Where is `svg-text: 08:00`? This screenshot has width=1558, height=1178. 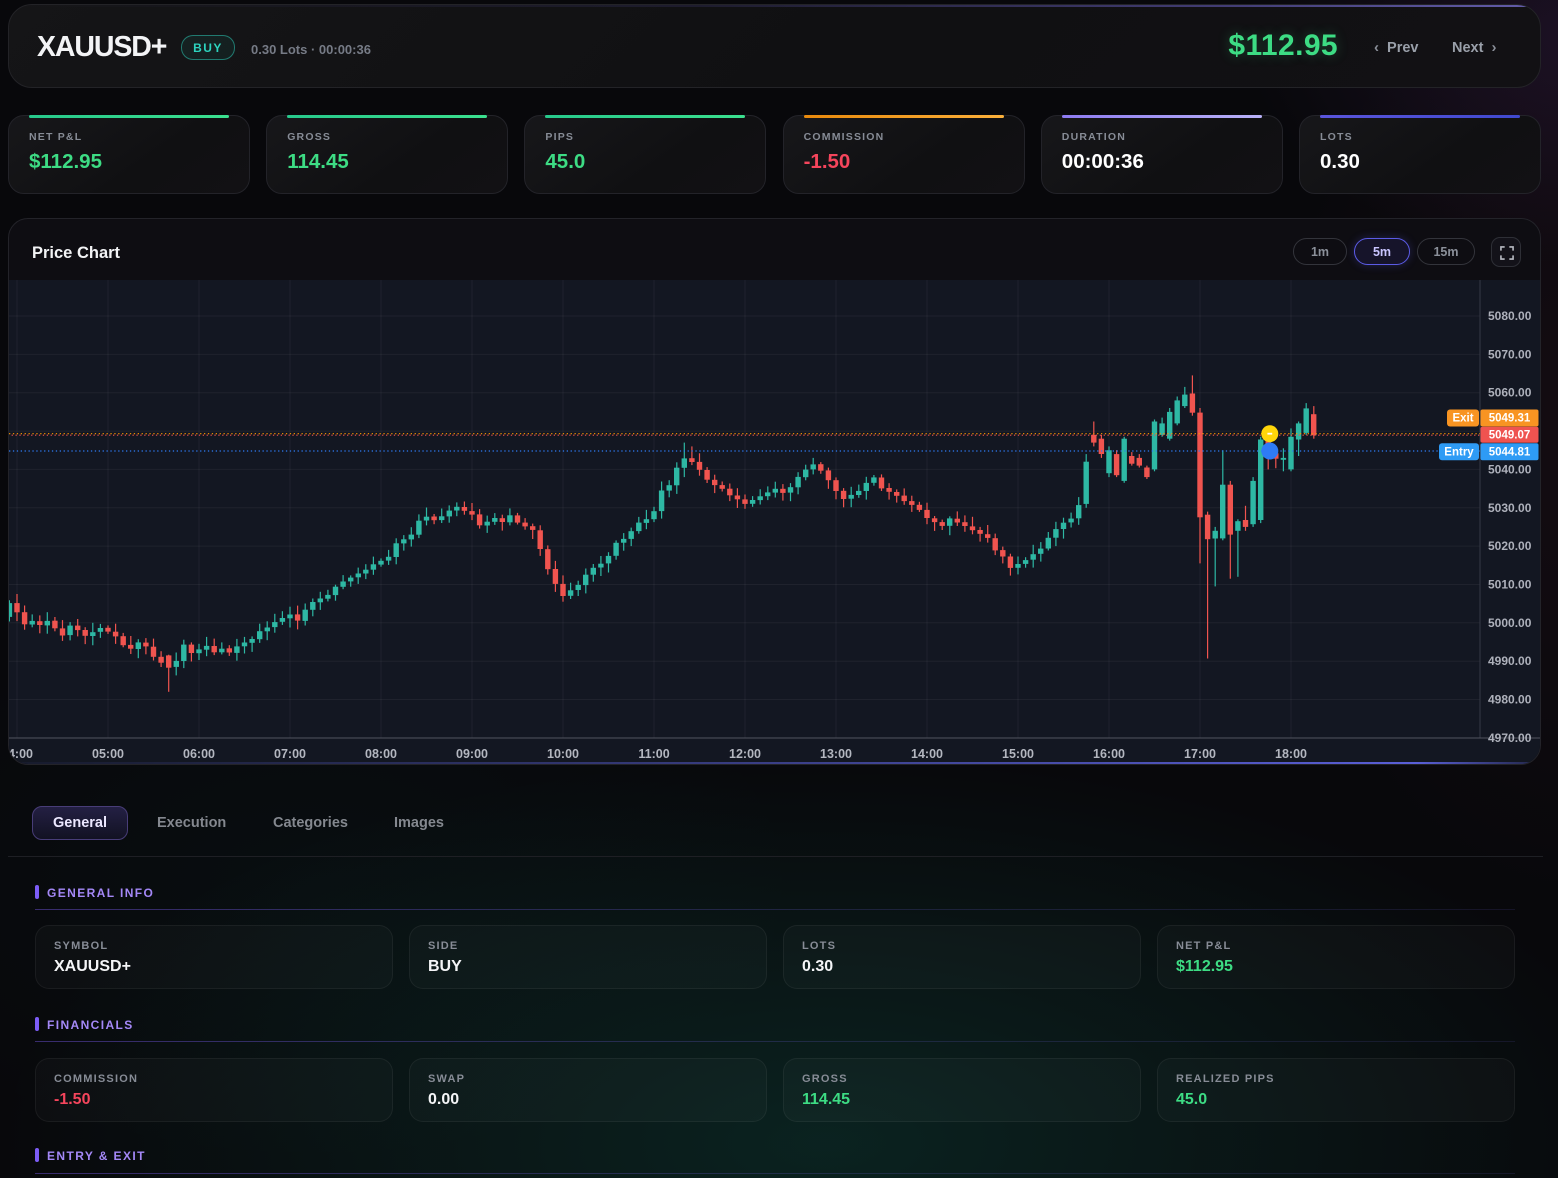
svg-text: 08:00 is located at coordinates (381, 754).